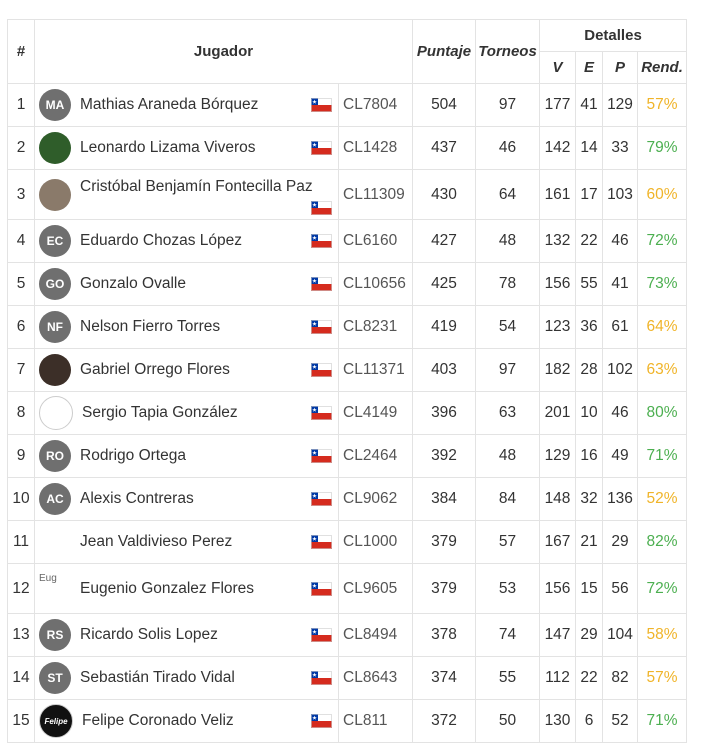  I want to click on draws-cell: 14, so click(589, 148).